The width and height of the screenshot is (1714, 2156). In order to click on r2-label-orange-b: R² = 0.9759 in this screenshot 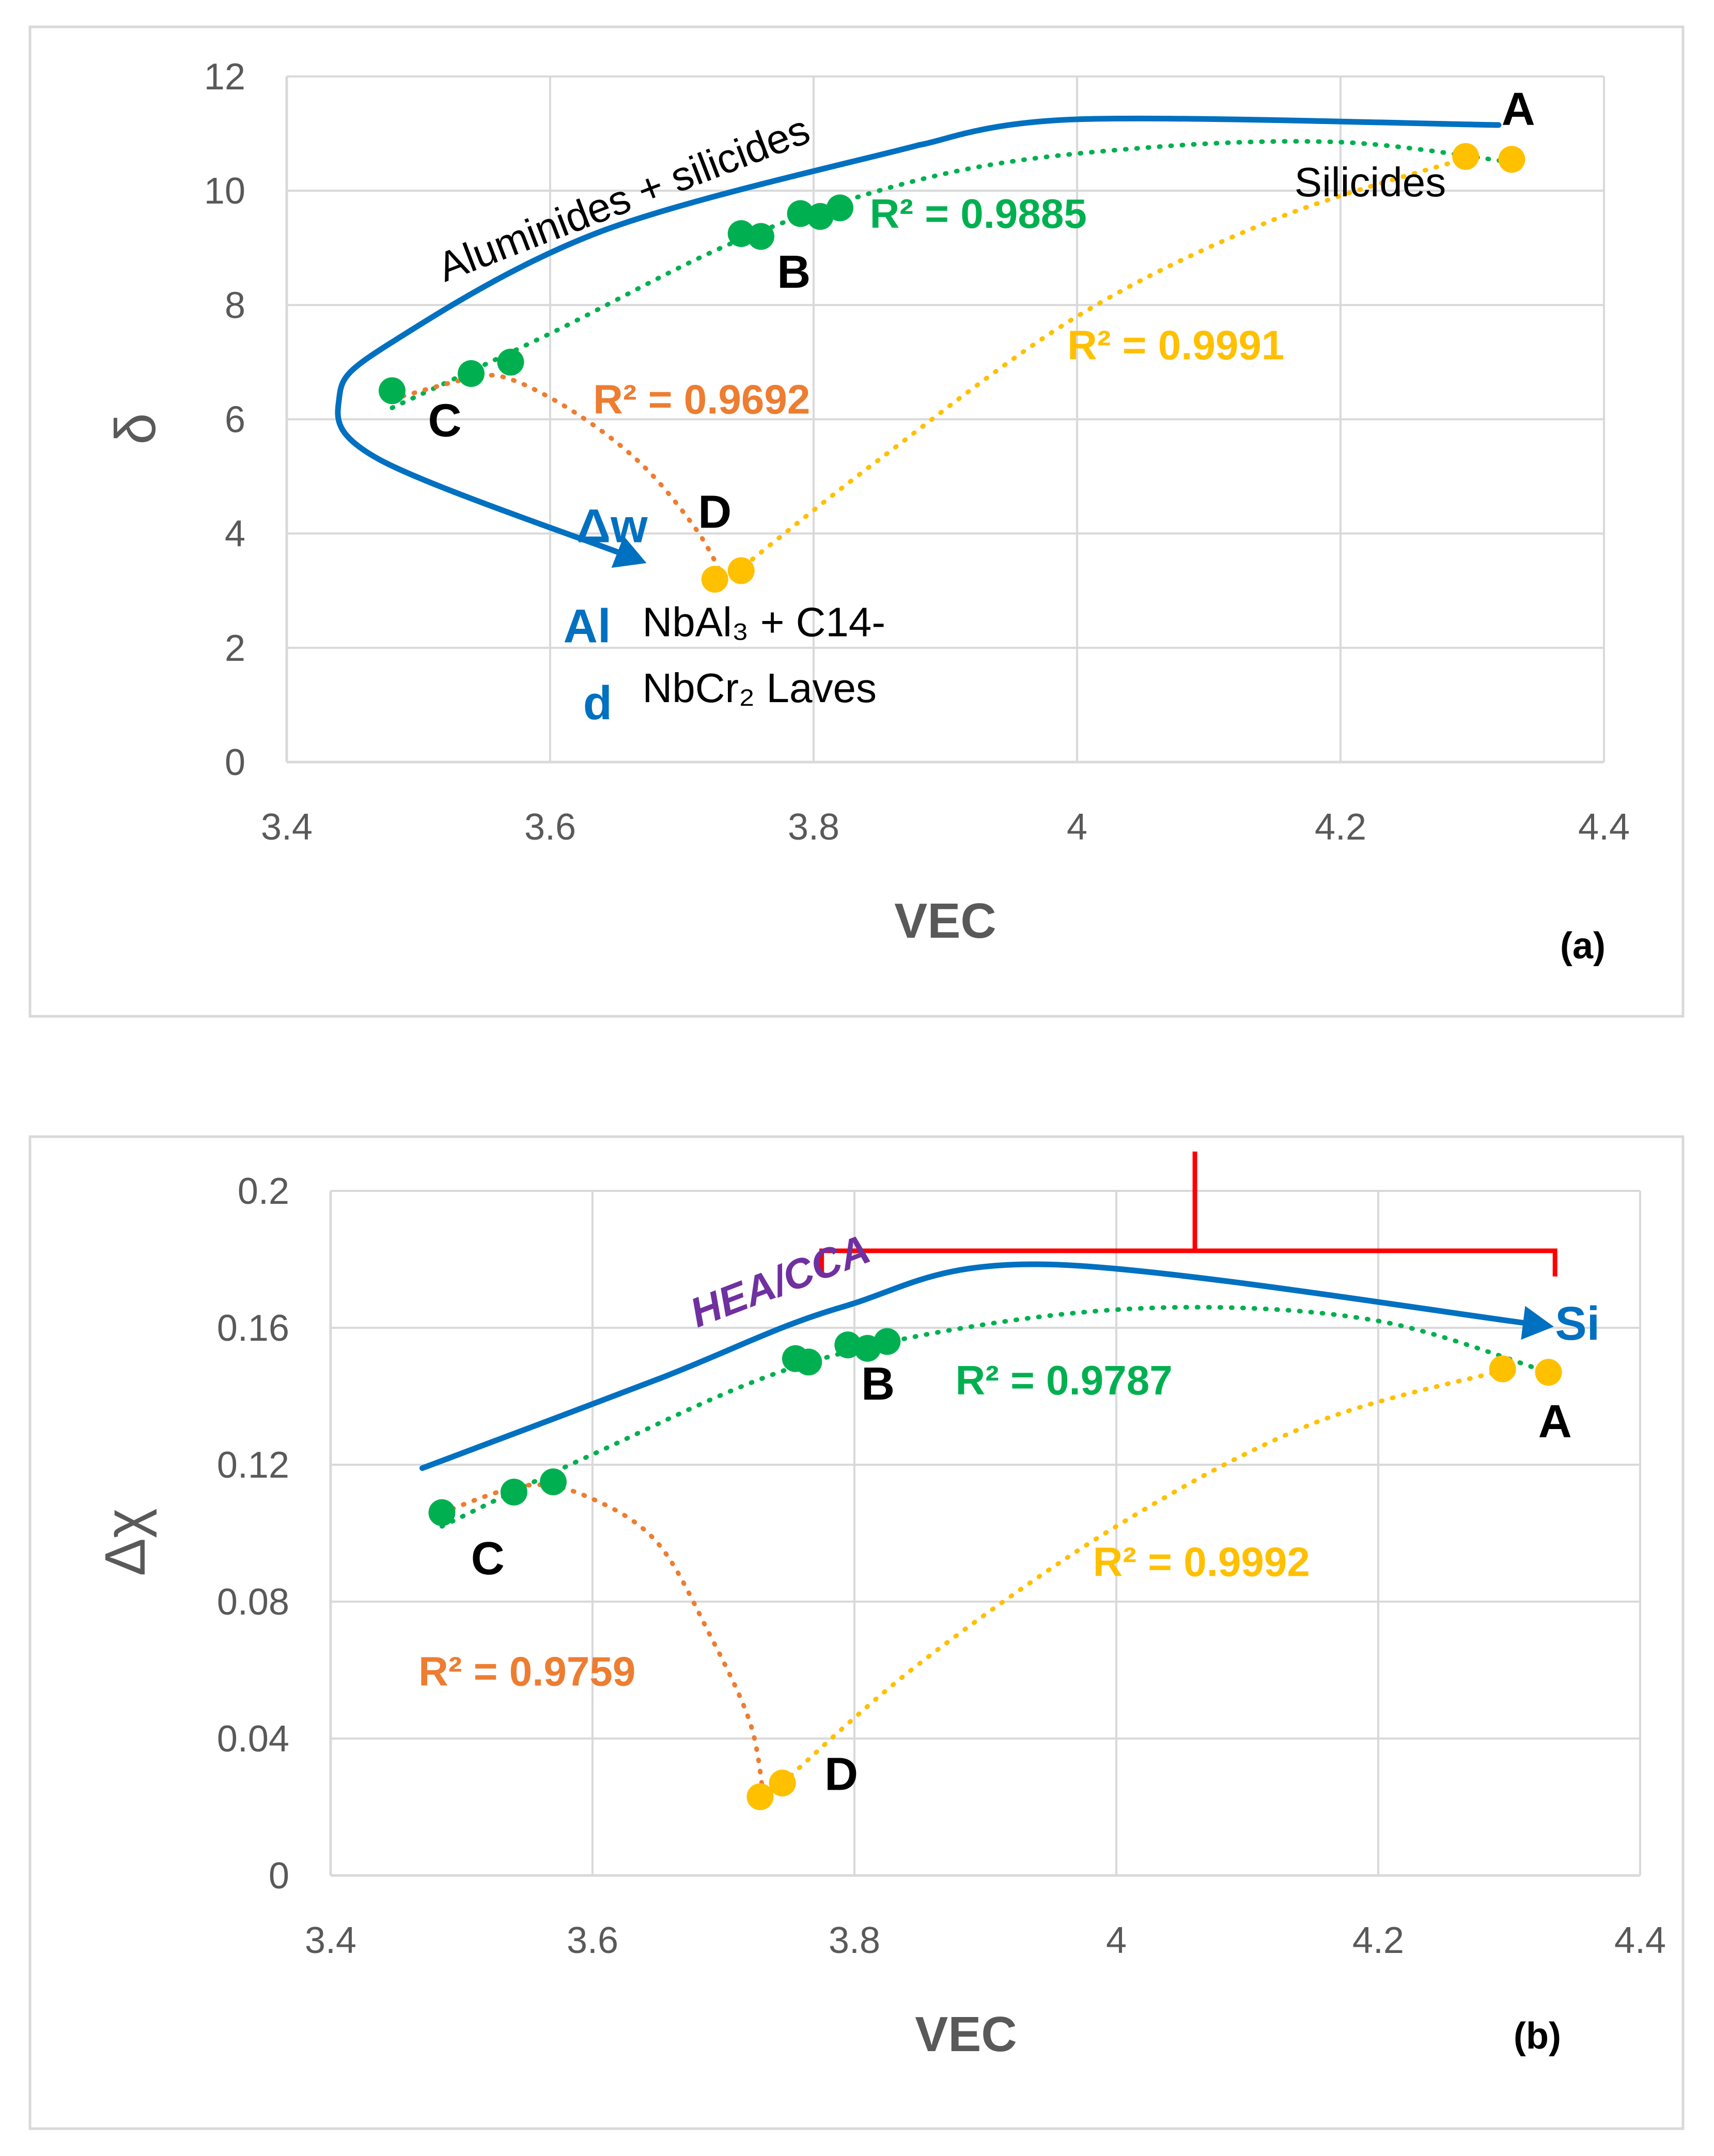, I will do `click(526, 1671)`.